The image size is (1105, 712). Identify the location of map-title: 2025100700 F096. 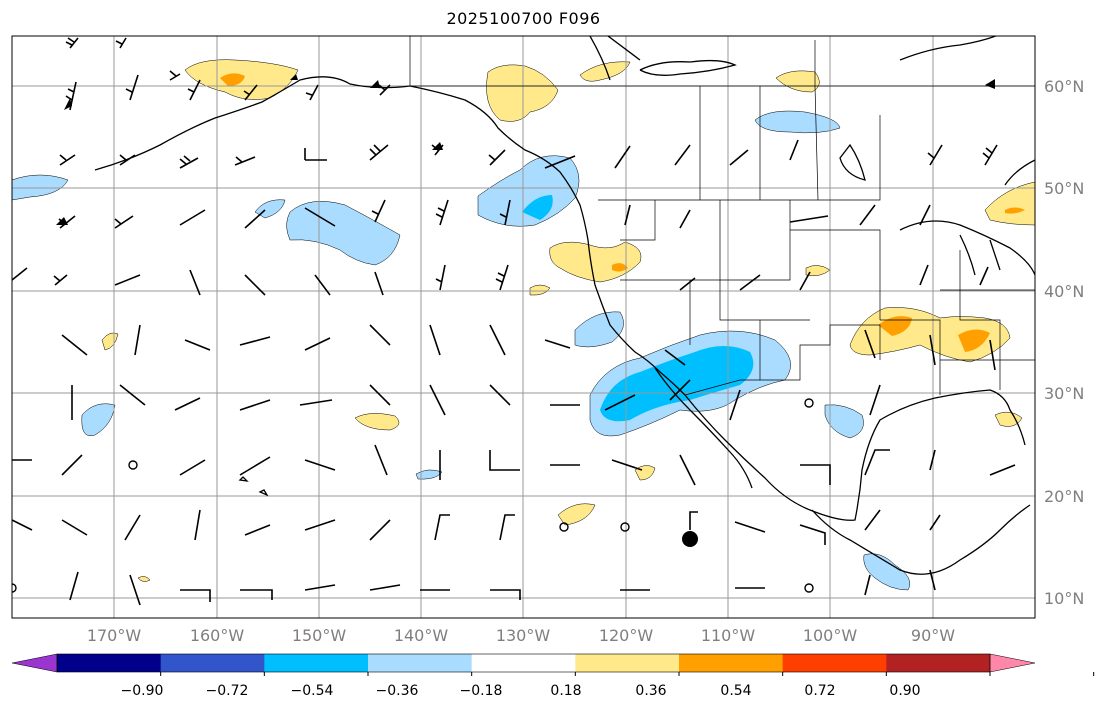
(523, 18).